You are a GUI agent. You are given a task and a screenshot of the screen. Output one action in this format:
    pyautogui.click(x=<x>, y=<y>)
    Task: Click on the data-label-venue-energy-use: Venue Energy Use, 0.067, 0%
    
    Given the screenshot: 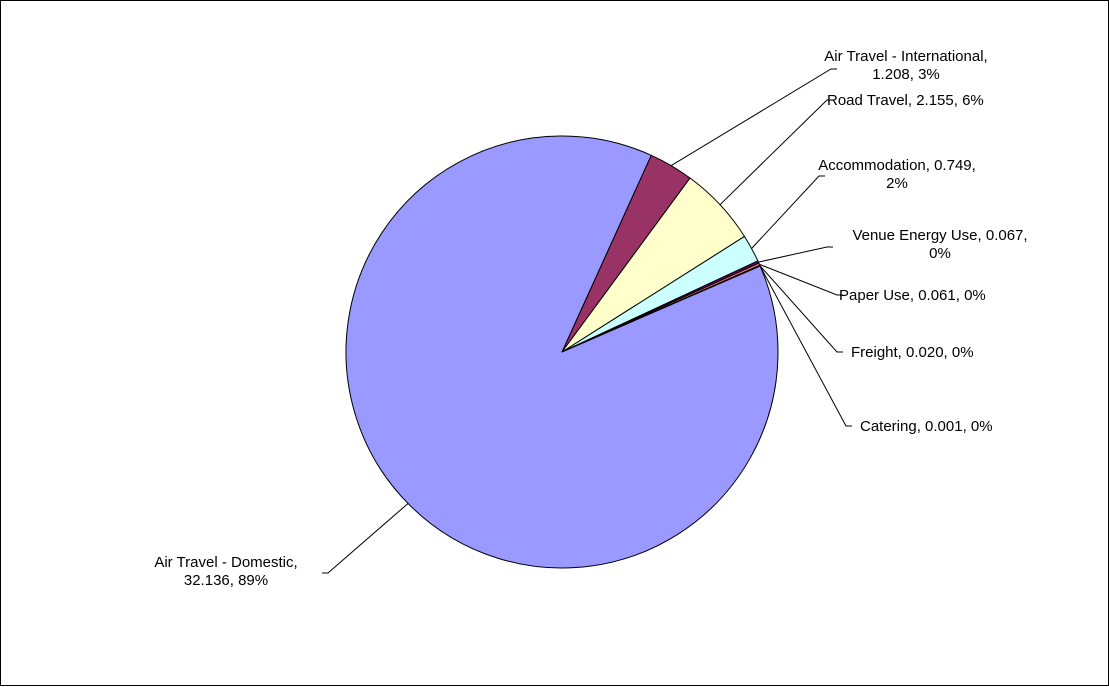 What is the action you would take?
    pyautogui.click(x=939, y=244)
    